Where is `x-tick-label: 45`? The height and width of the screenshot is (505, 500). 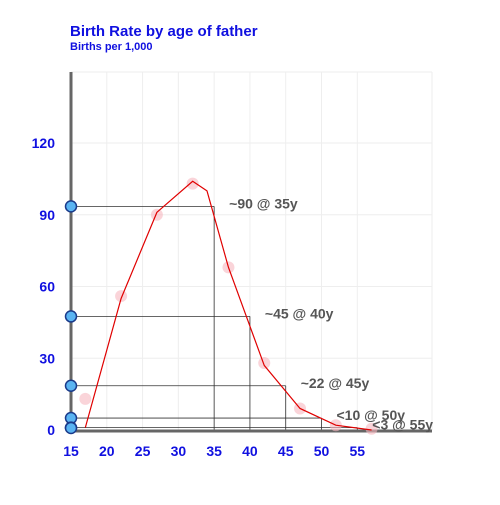 x-tick-label: 45 is located at coordinates (286, 451).